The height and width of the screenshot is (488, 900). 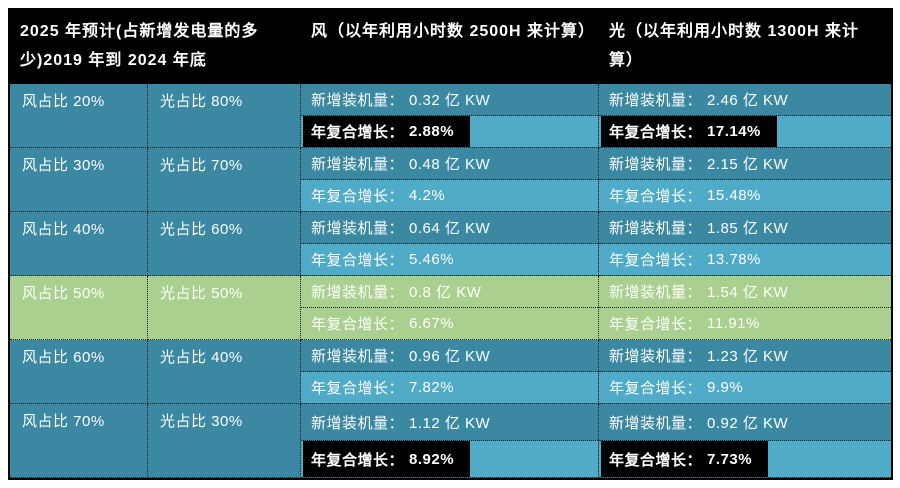 I want to click on solar-capacity-value: 2.46 亿 KW, so click(x=748, y=100).